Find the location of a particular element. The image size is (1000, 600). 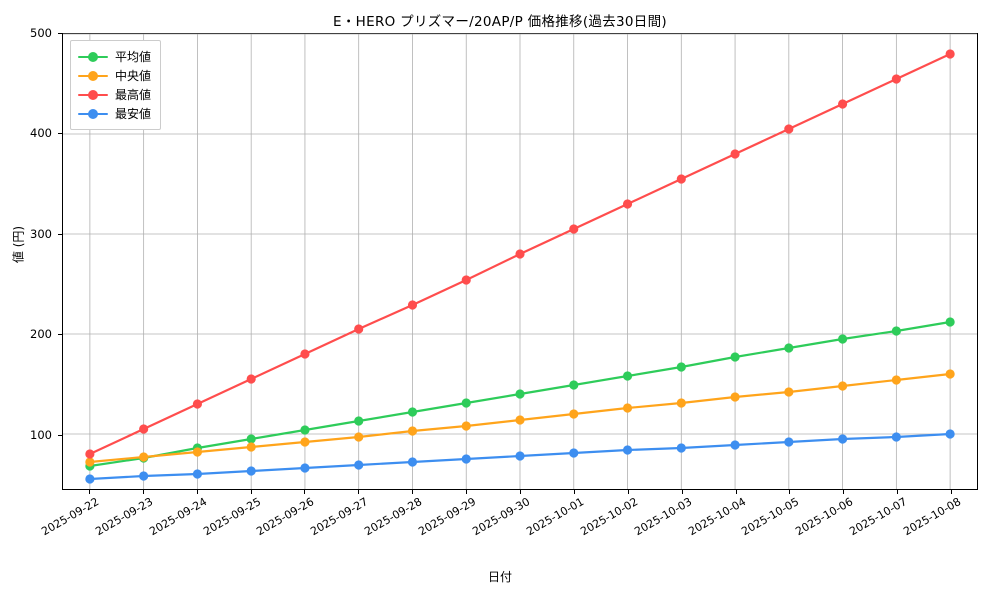

chart-legend: 平均値中央値 最高値 最安値 is located at coordinates (116, 85).